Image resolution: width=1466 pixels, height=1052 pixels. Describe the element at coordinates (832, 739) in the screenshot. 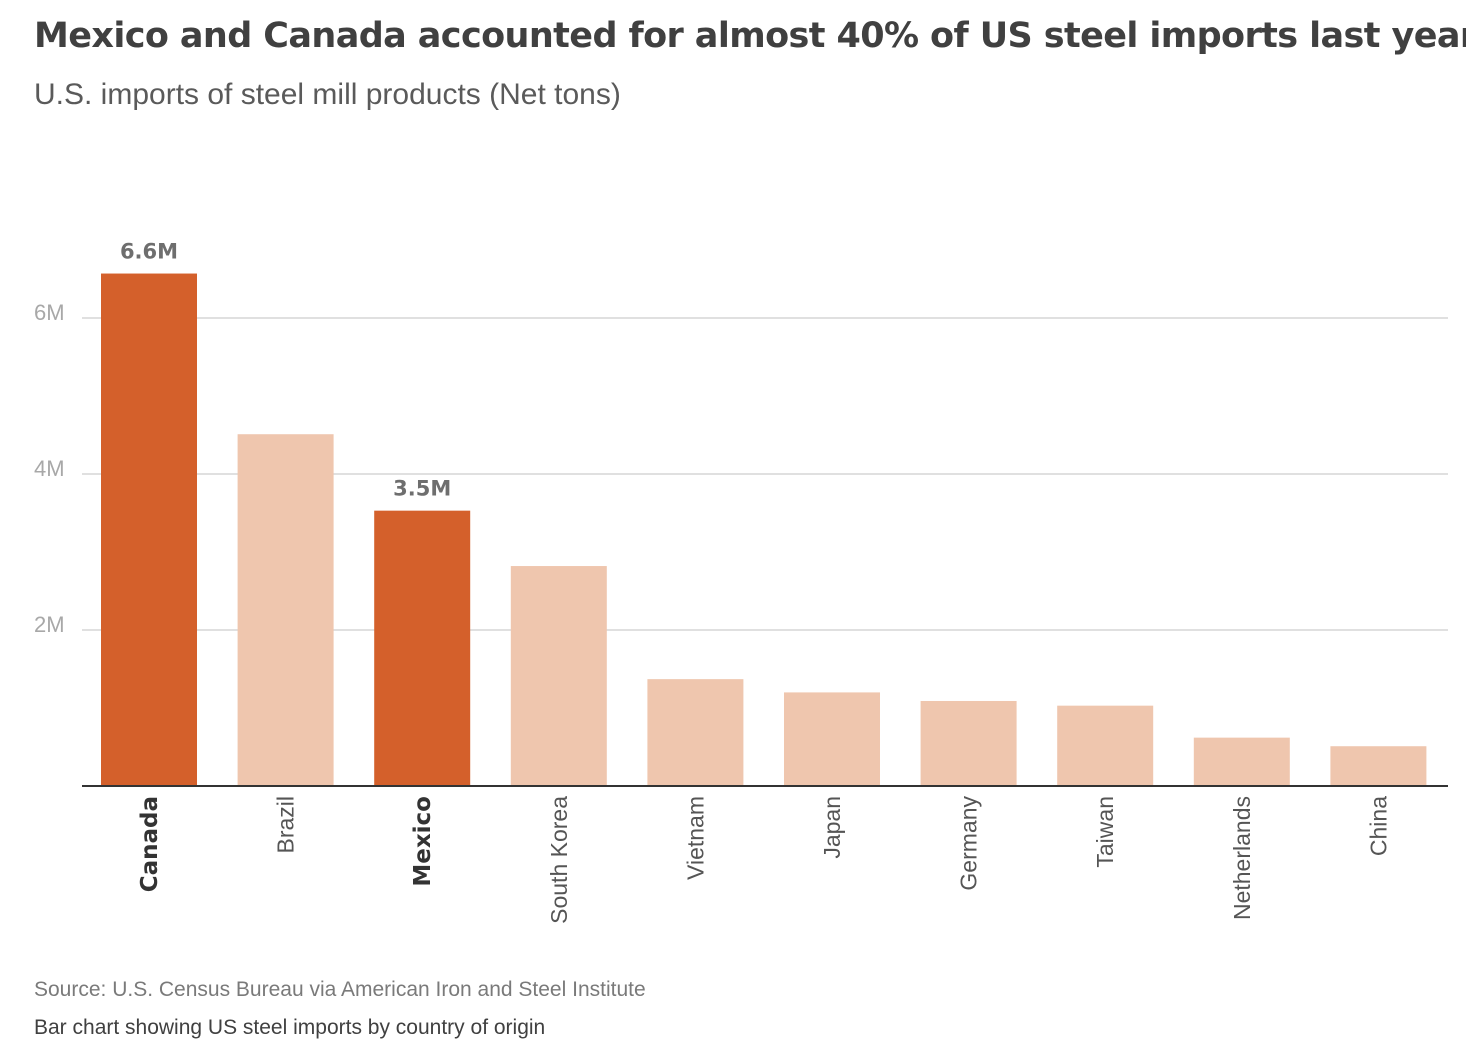

I see `bar-japan` at that location.